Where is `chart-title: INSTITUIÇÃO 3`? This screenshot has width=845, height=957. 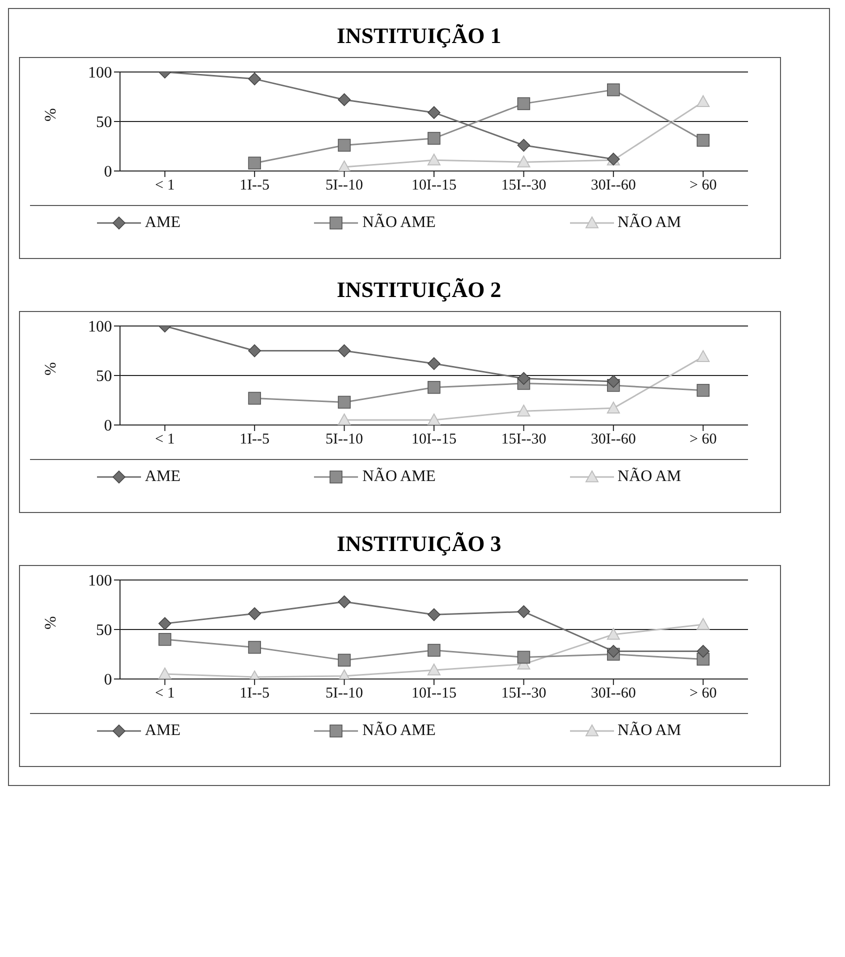 chart-title: INSTITUIÇÃO 3 is located at coordinates (419, 544).